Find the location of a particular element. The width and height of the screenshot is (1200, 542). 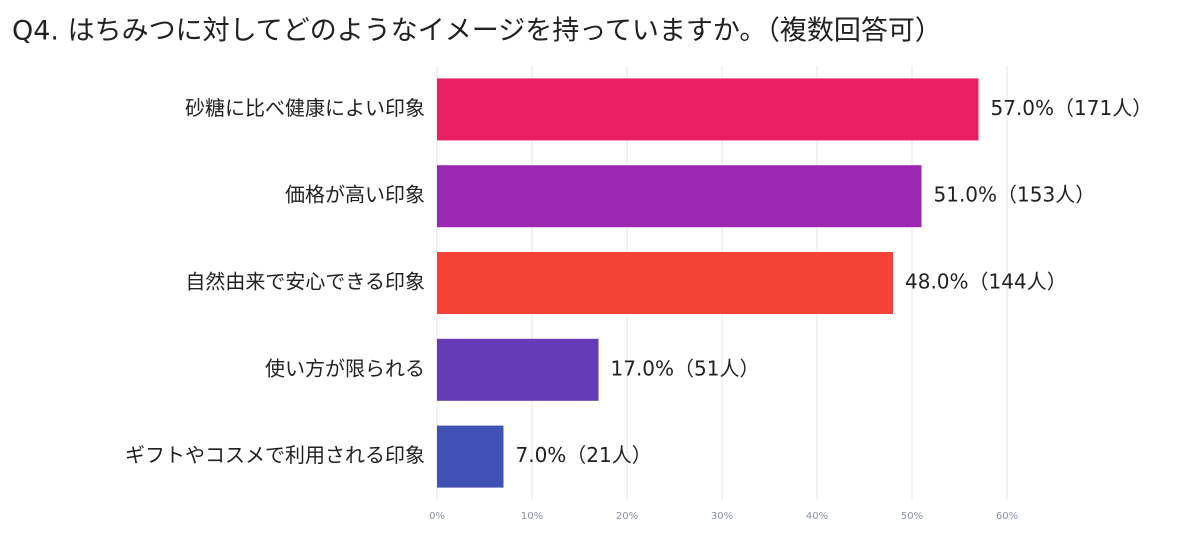

y-tick-label: 砂糖に比べ健康によい印象 is located at coordinates (305, 108).